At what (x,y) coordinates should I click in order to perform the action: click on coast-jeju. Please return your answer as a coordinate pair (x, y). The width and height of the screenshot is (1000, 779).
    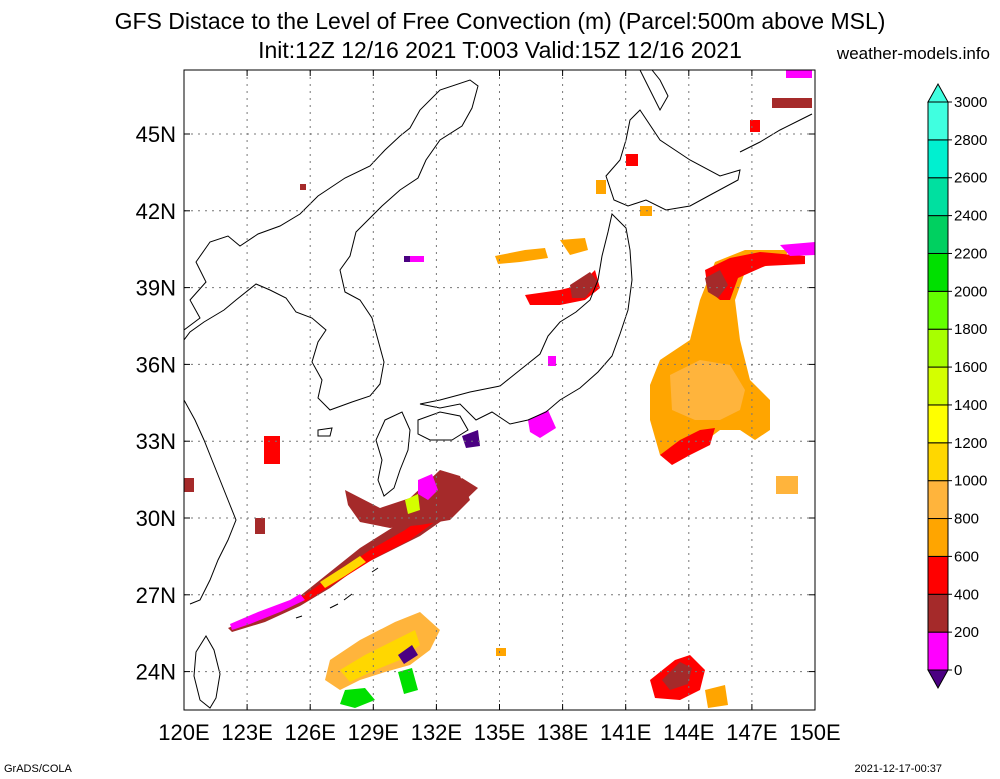
    Looking at the image, I should click on (325, 432).